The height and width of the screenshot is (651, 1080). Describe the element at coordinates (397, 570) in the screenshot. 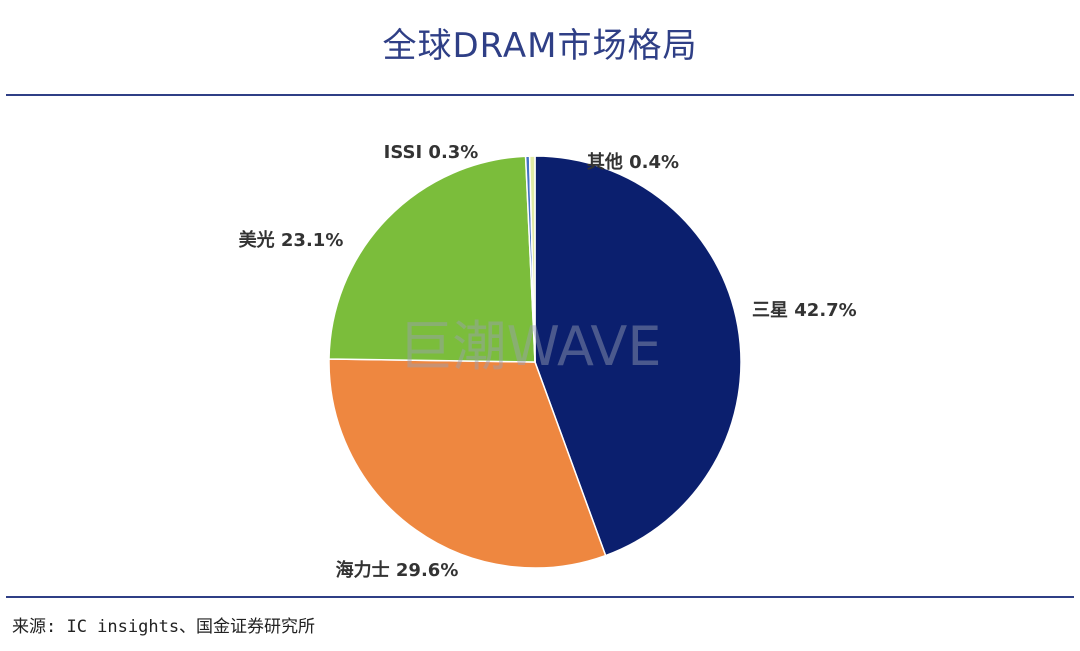

I see `slice-label-1: 海力士 29.6%` at that location.